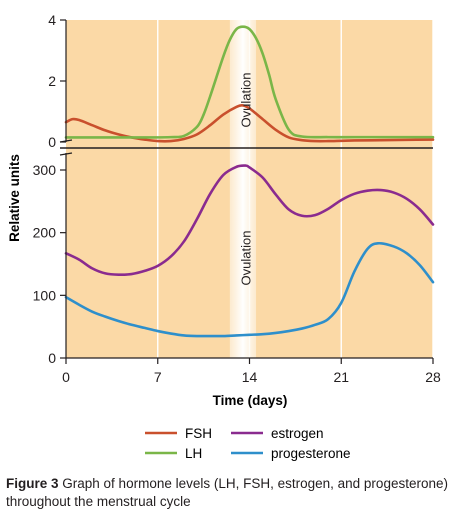  Describe the element at coordinates (250, 400) in the screenshot. I see `x-axis-title: Time (days)` at that location.